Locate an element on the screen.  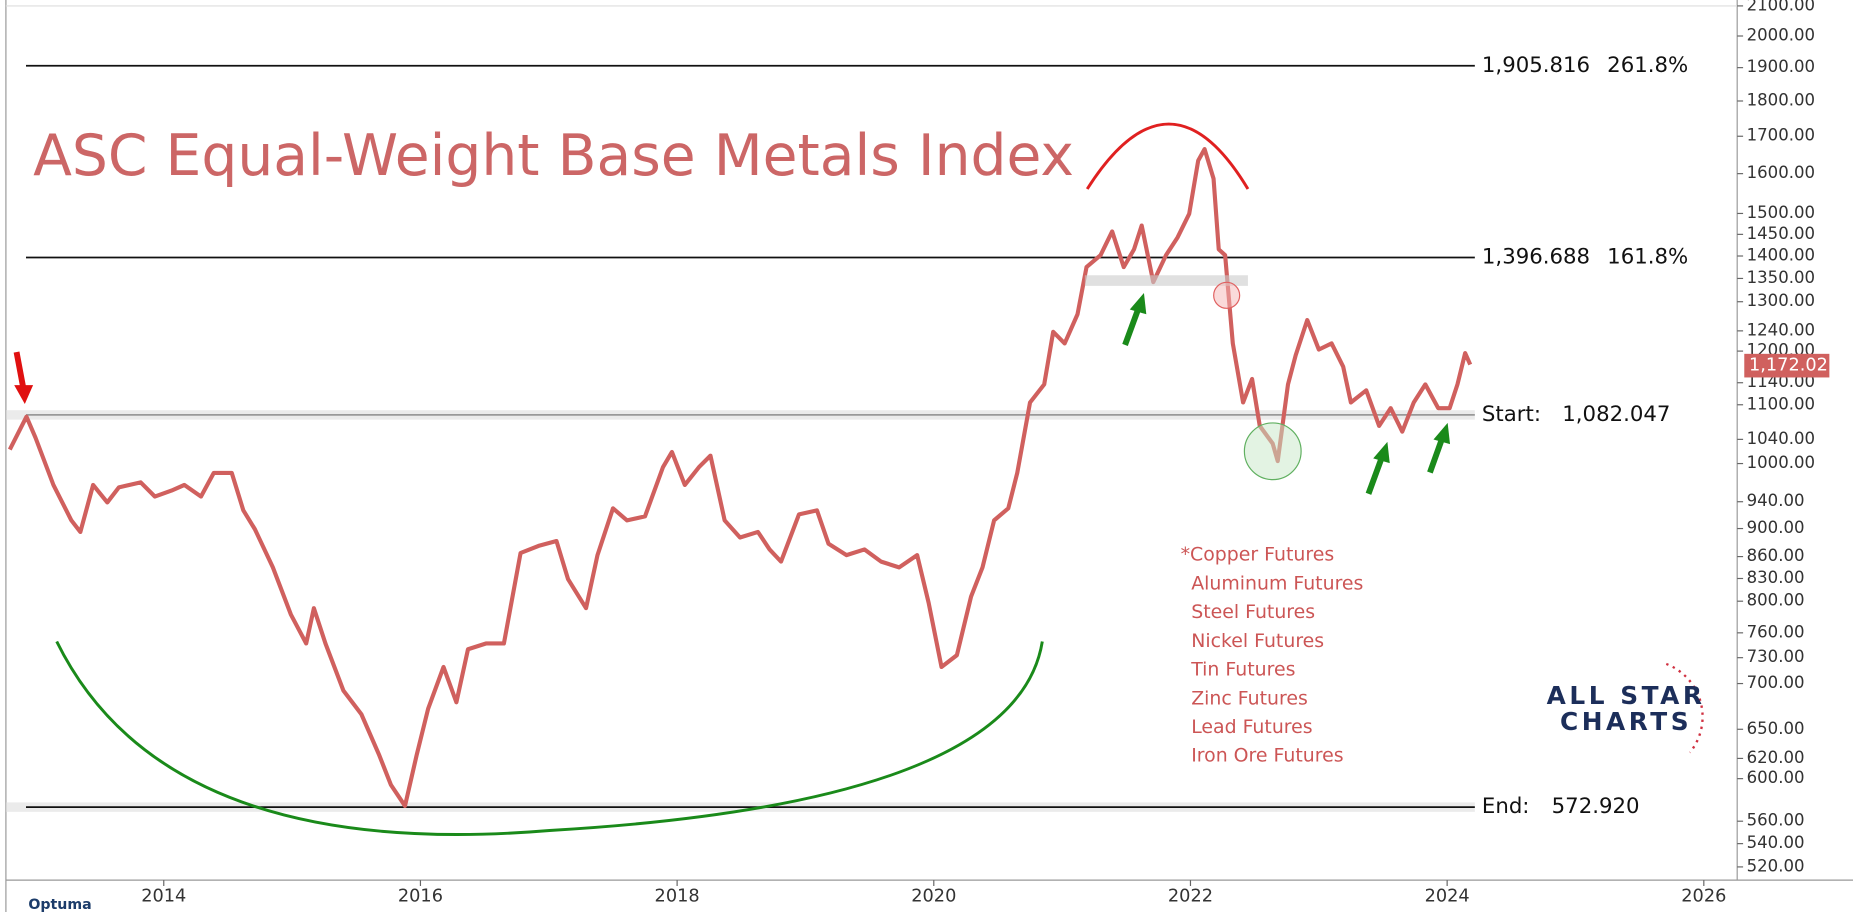
chart-title: ASC Equal-Weight Base Metals Index is located at coordinates (553, 156).